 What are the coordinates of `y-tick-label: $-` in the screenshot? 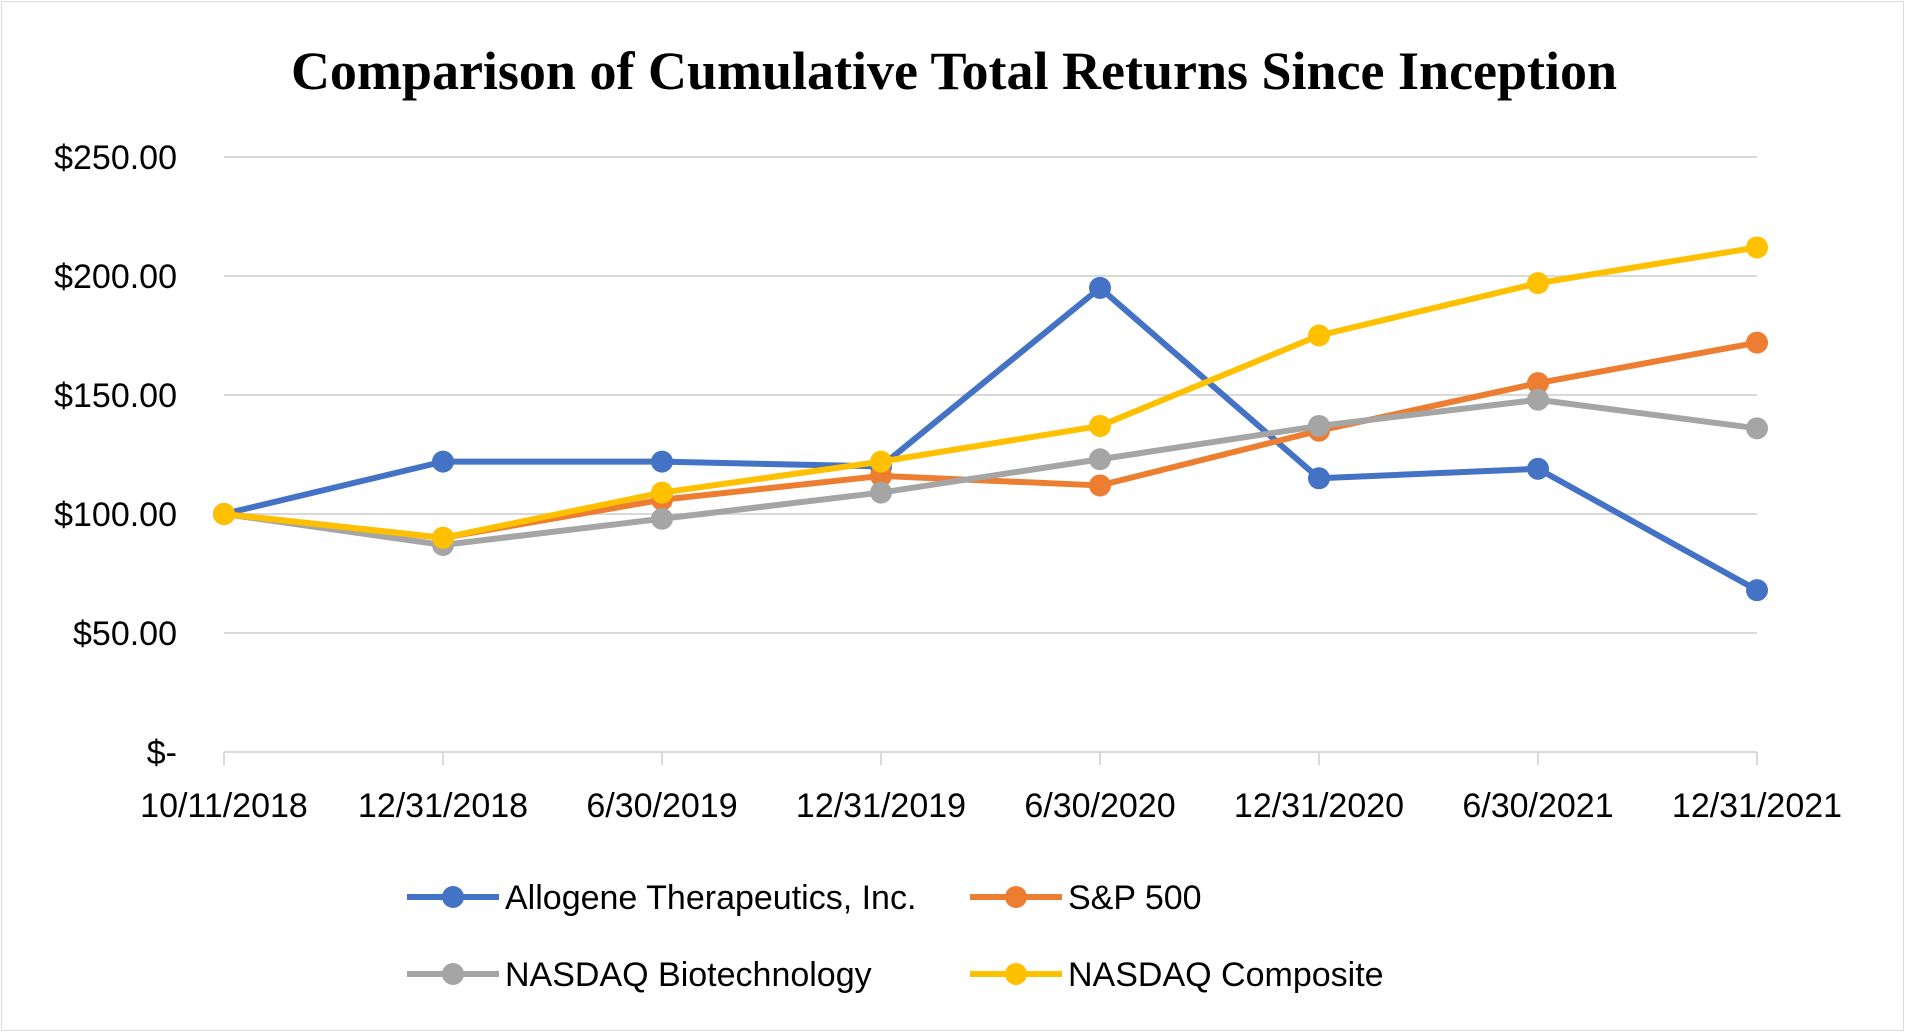 It's located at (162, 753).